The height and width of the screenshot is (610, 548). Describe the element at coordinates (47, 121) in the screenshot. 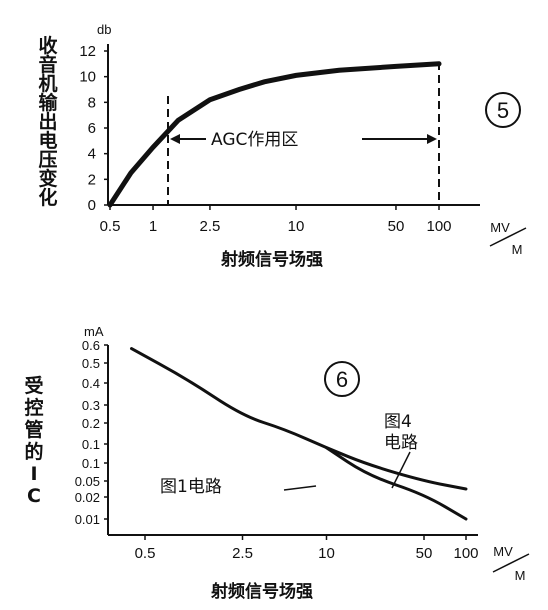

I see `y-axis-label-char: 出` at that location.